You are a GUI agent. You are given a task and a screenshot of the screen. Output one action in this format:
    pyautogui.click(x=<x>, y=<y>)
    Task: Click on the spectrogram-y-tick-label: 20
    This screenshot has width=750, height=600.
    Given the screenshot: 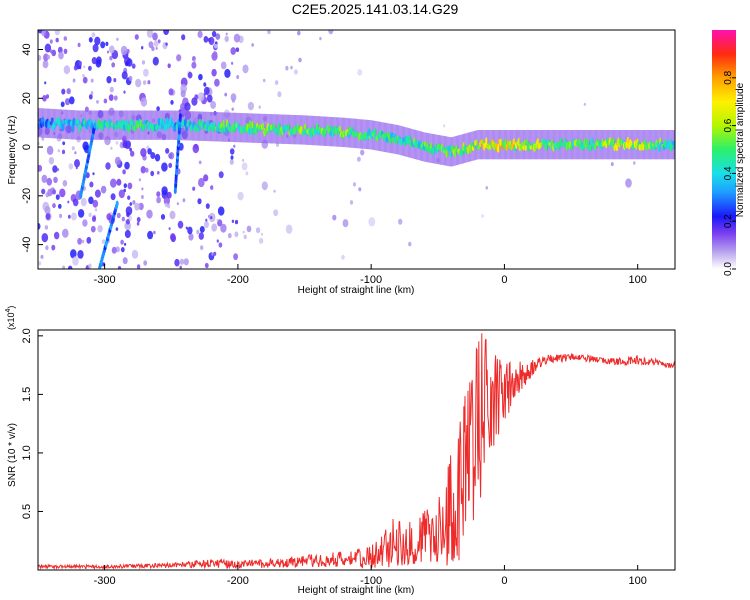 What is the action you would take?
    pyautogui.click(x=27, y=98)
    